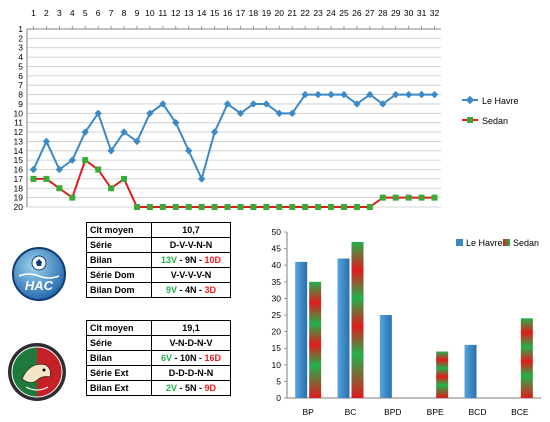  What do you see at coordinates (470, 100) in the screenshot?
I see `legend-marker-le-havre` at bounding box center [470, 100].